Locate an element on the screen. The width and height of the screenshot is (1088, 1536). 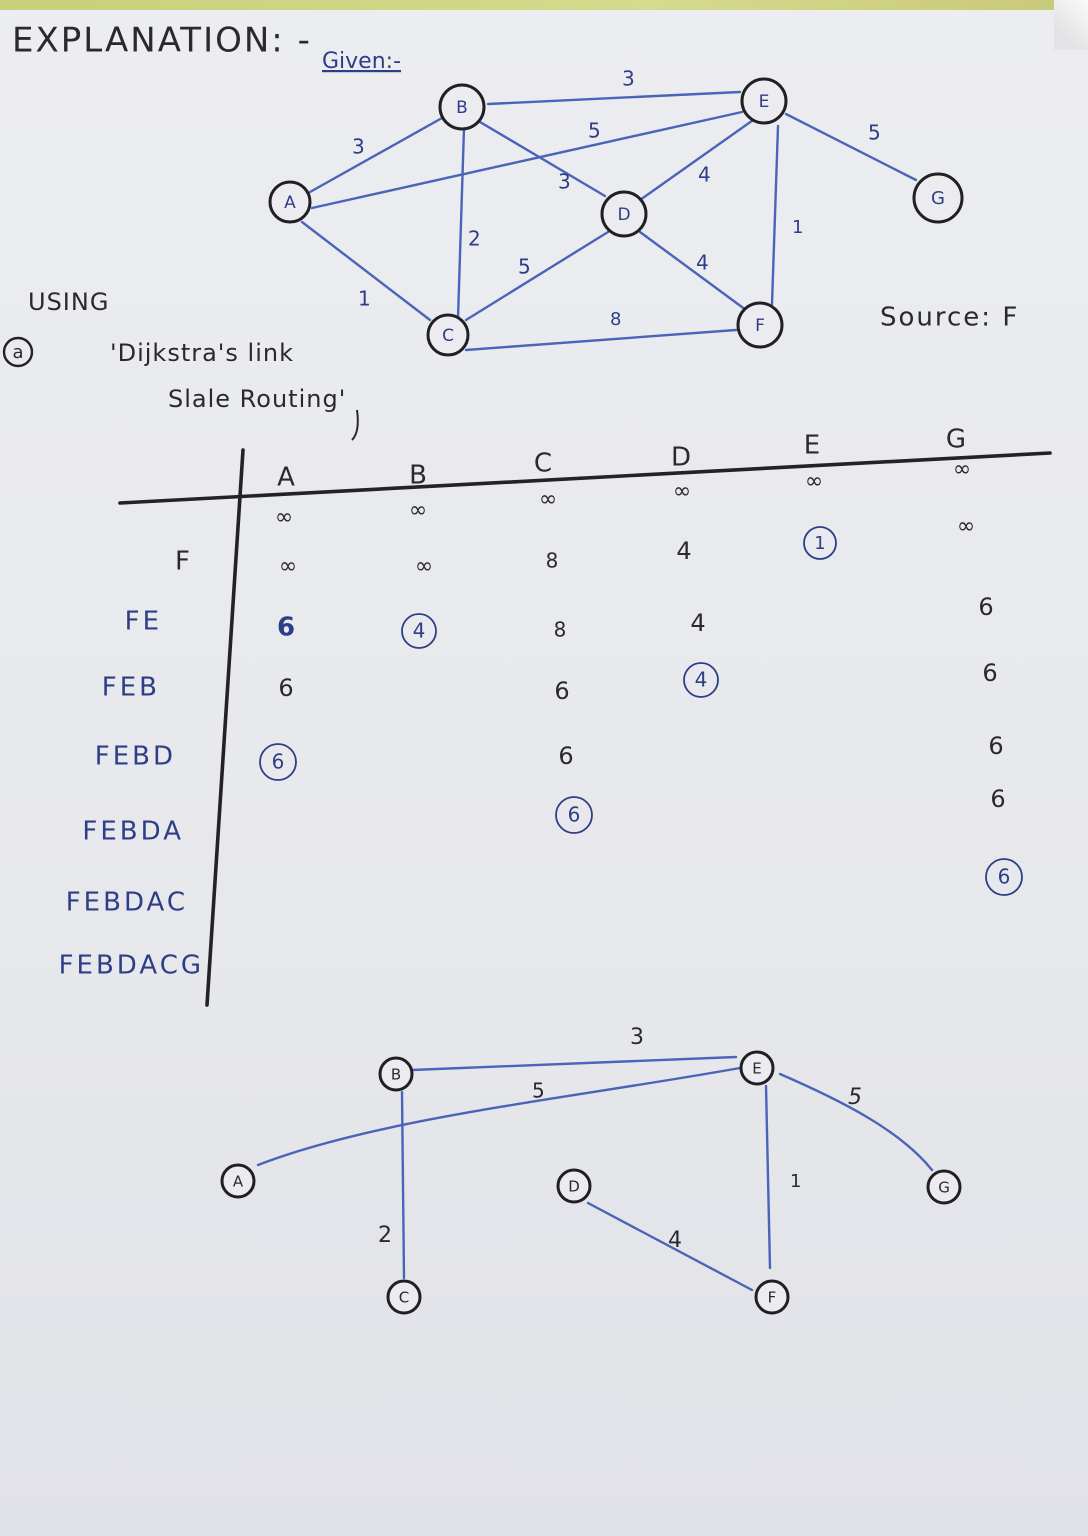
given-label: Given:- is located at coordinates (361, 61).